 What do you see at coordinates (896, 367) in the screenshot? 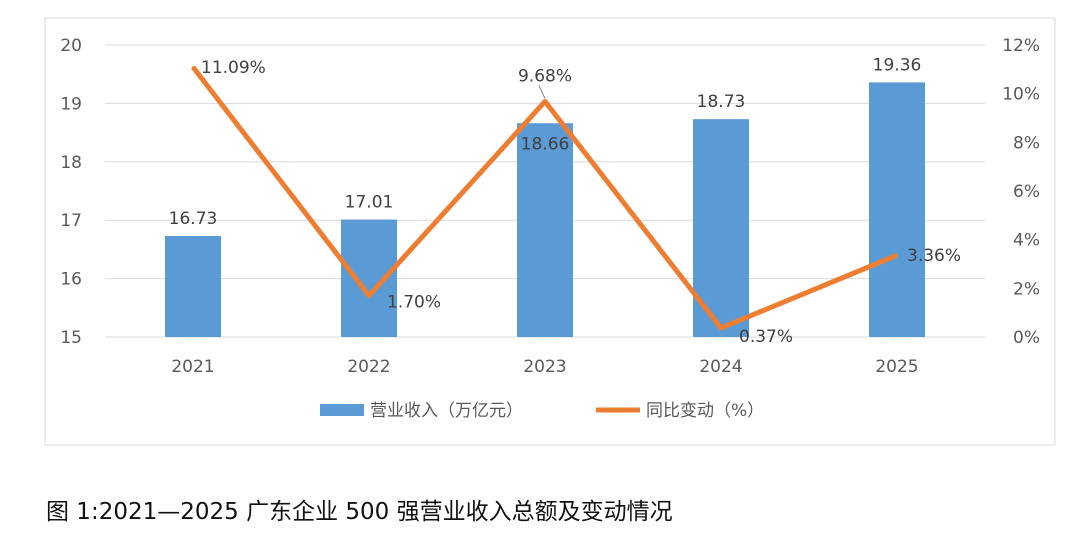
I see `x-tick-label: 2025` at bounding box center [896, 367].